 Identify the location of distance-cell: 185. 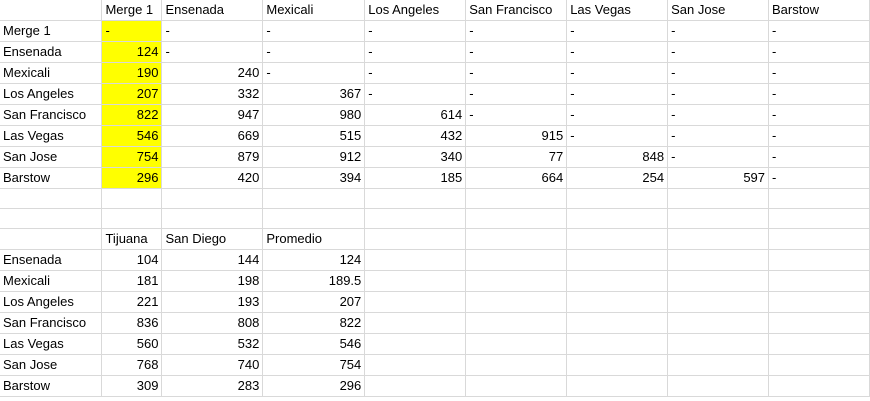
(415, 178).